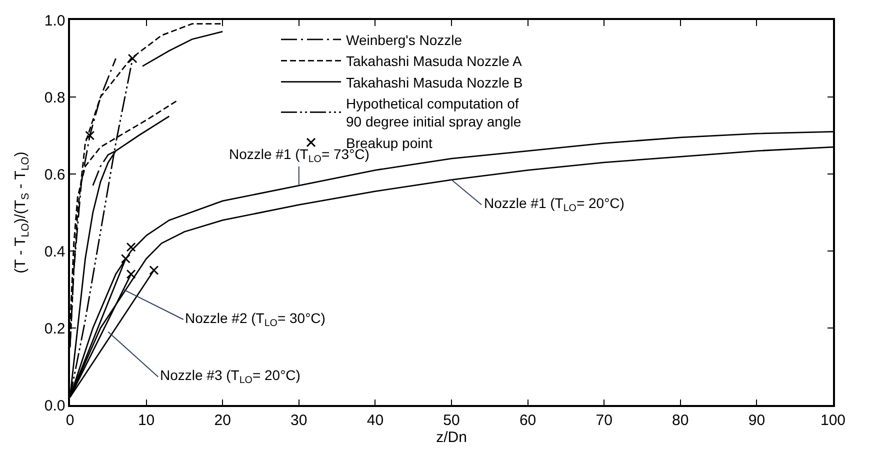 This screenshot has width=873, height=455. I want to click on y-tick-label: 0.4, so click(55, 251).